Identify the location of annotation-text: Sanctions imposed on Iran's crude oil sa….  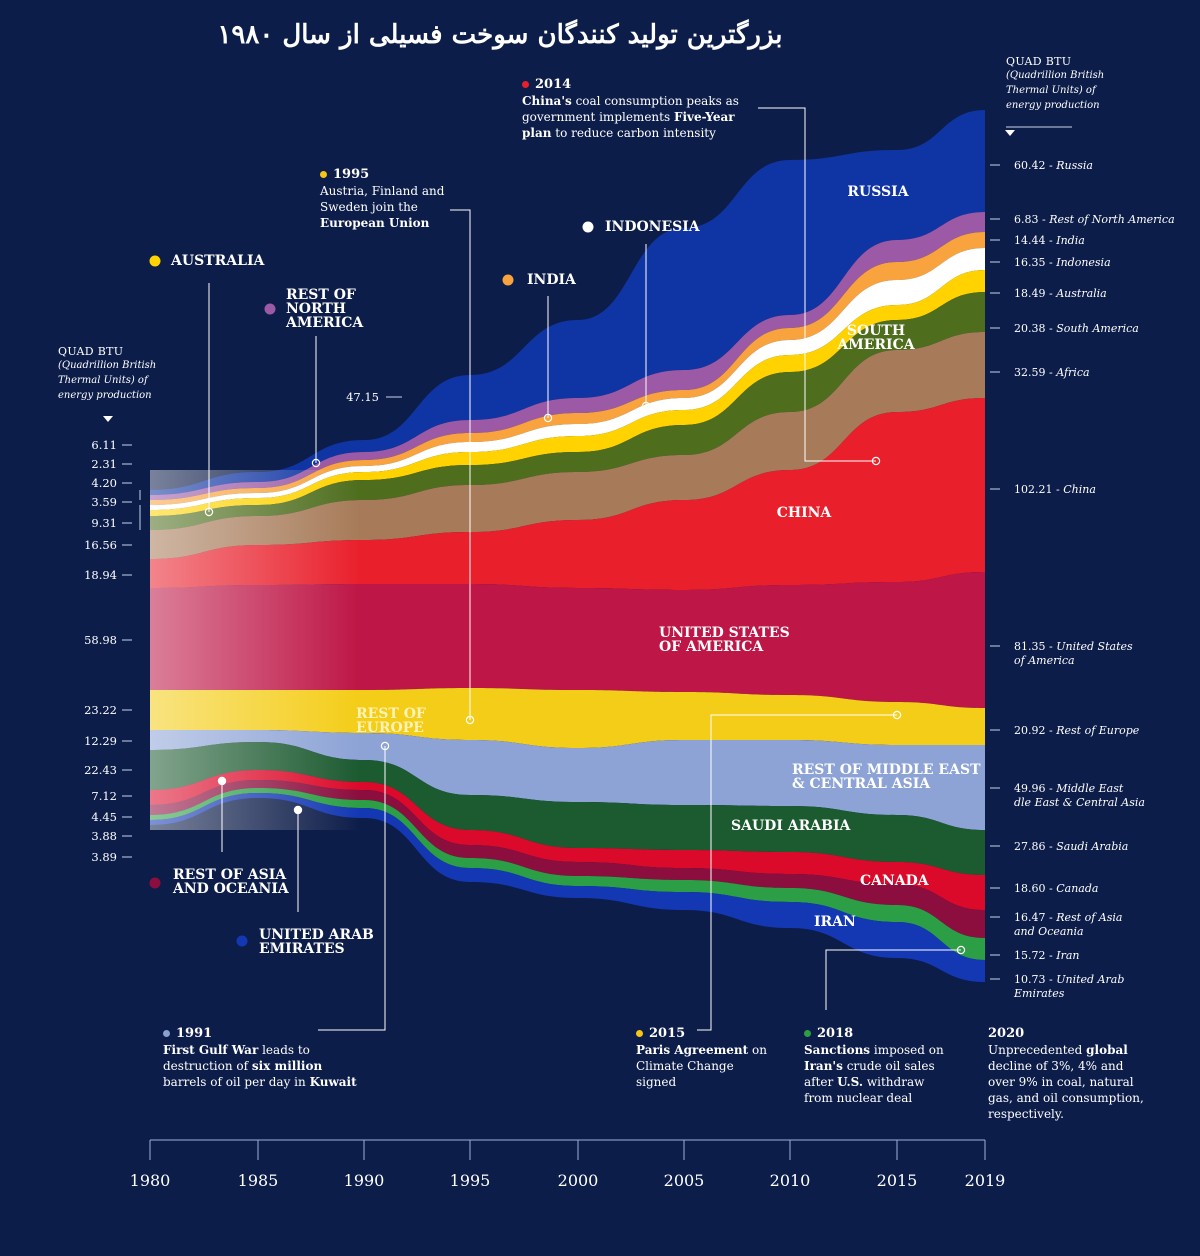
(874, 1074).